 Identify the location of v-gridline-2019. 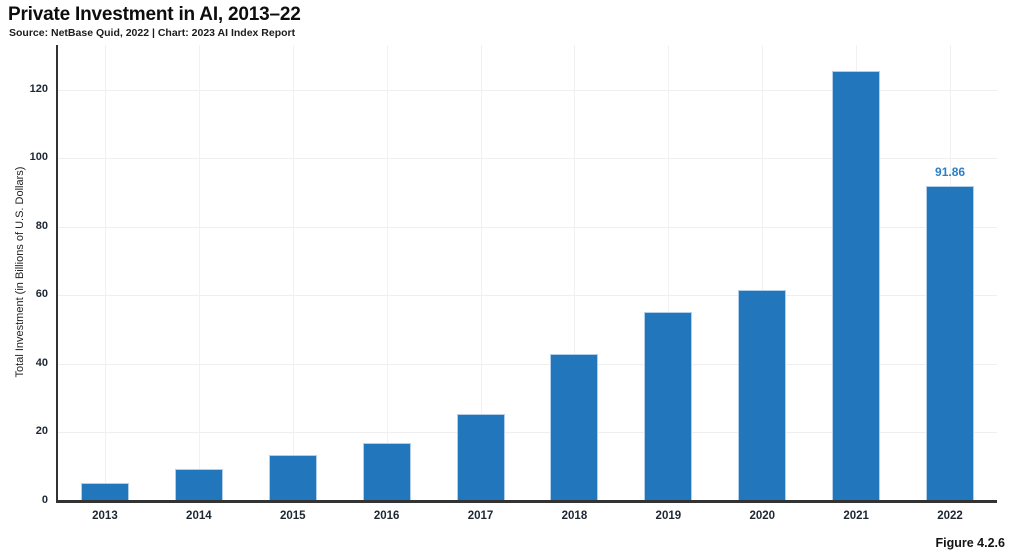
(669, 273).